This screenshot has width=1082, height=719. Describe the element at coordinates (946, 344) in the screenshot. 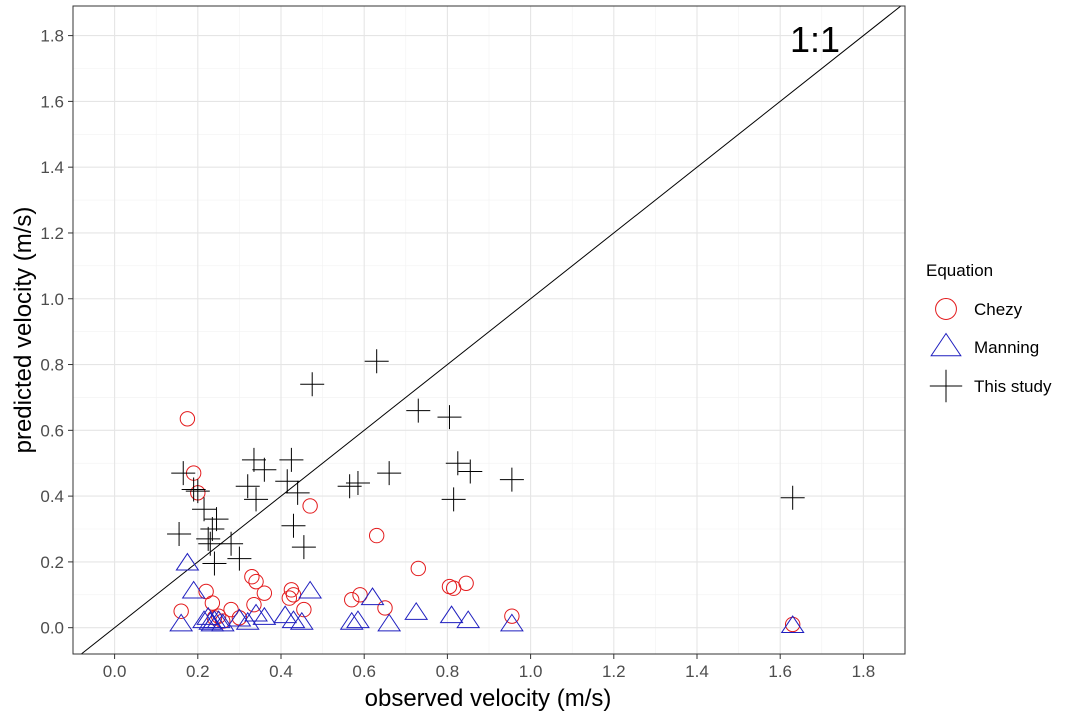

I see `legend-key-manning` at that location.